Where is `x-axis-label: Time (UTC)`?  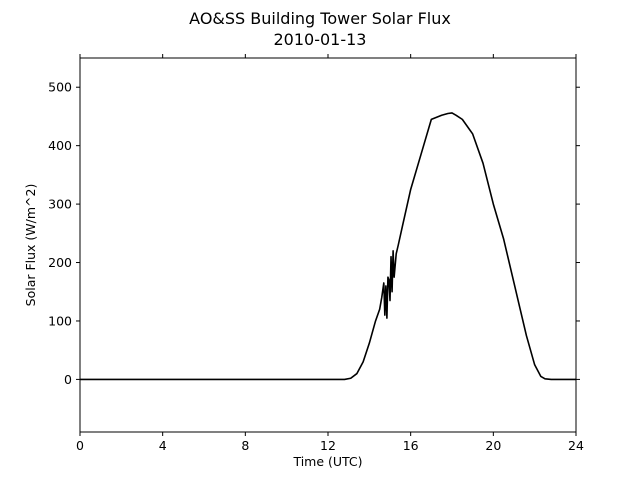 x-axis-label: Time (UTC) is located at coordinates (327, 461).